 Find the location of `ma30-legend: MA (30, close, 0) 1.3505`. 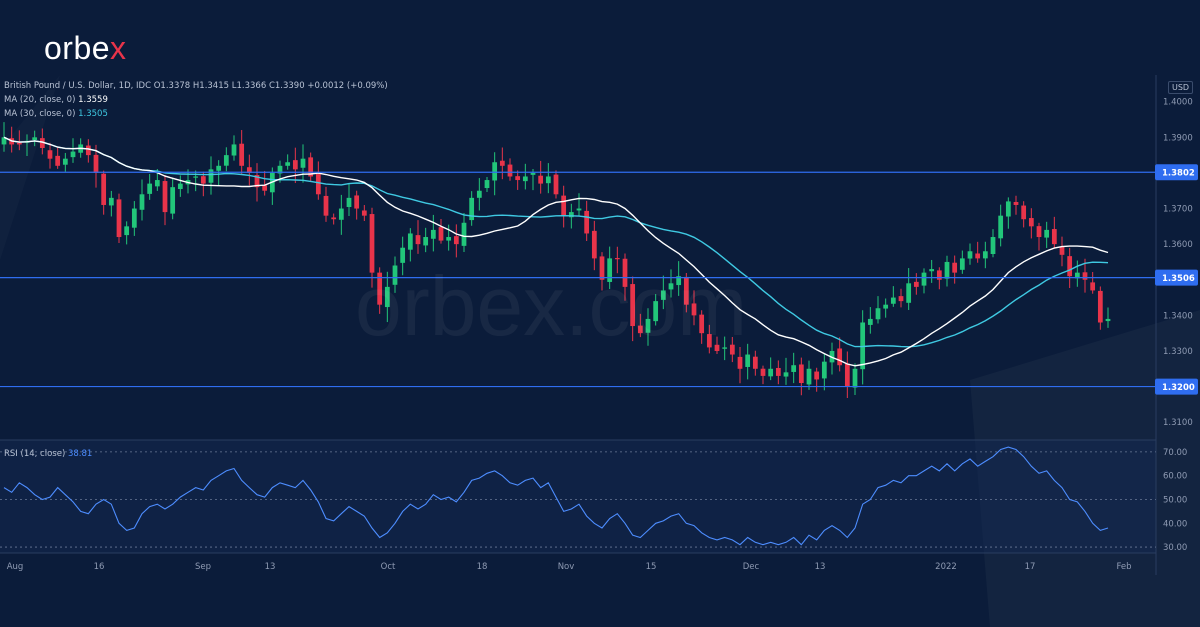

ma30-legend: MA (30, close, 0) 1.3505 is located at coordinates (56, 114).